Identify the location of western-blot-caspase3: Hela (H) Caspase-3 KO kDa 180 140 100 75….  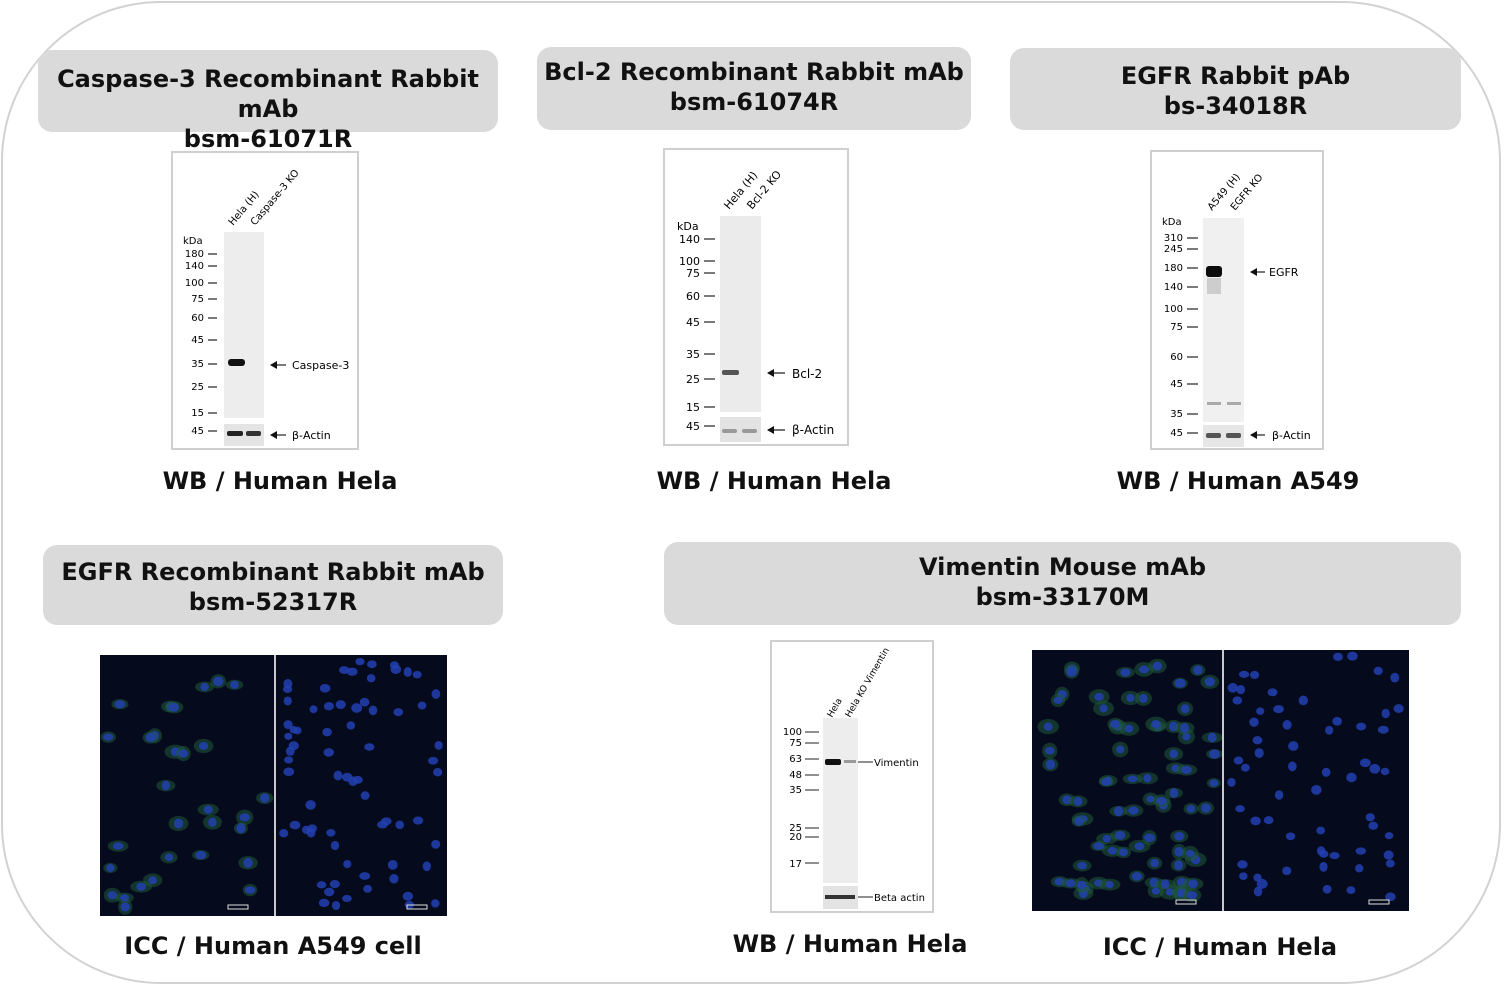
(265, 300).